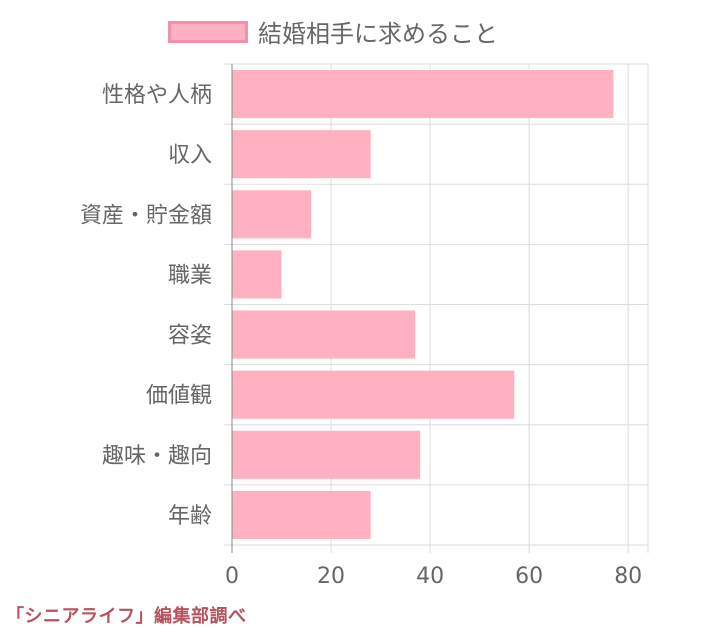  I want to click on x-tick-label: 40, so click(430, 576).